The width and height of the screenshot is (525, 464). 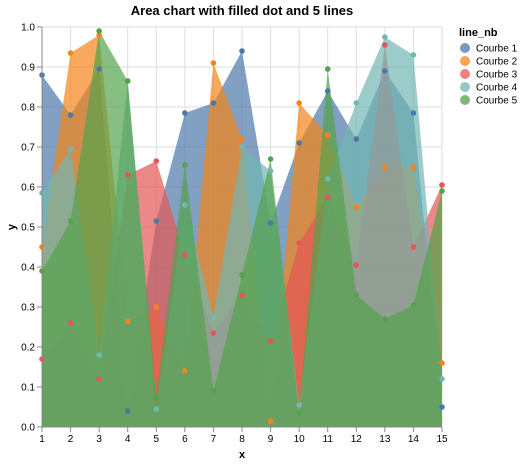 What do you see at coordinates (185, 439) in the screenshot?
I see `x-tick-label: 6` at bounding box center [185, 439].